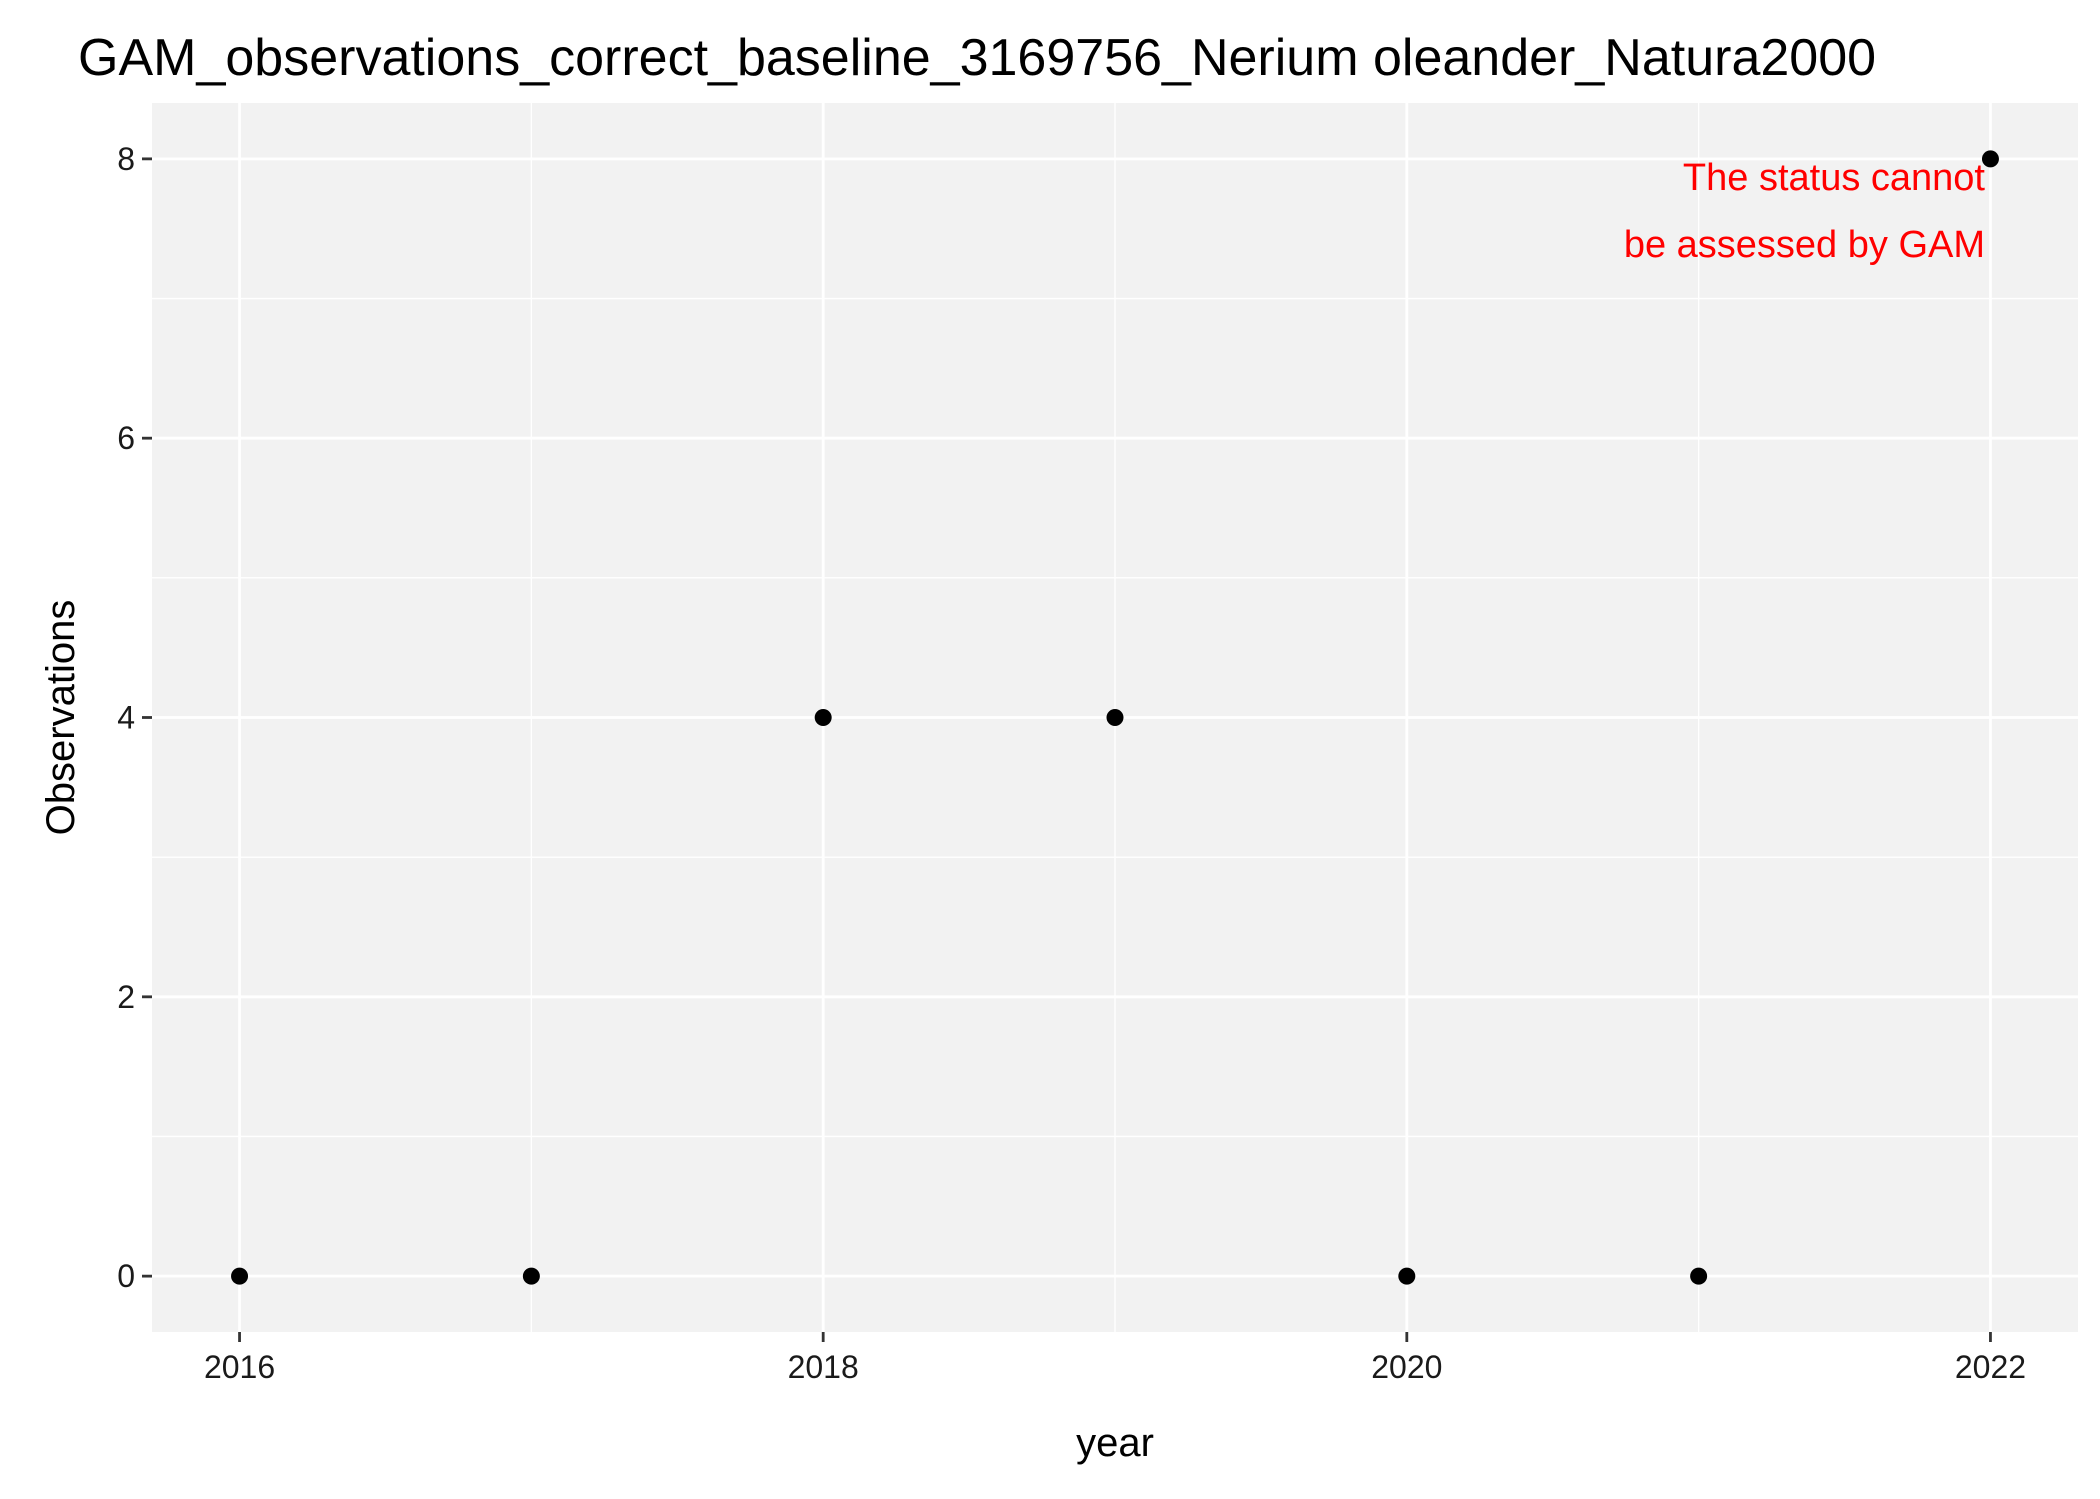 The height and width of the screenshot is (1499, 2100). What do you see at coordinates (1804, 245) in the screenshot?
I see `annotation-line: be assessed by GAM` at bounding box center [1804, 245].